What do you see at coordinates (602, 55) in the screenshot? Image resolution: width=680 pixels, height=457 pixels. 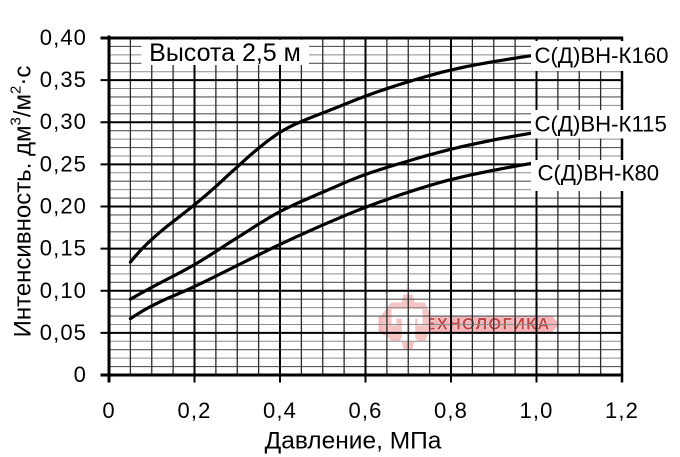 I see `svg-text: С(Д)ВН-К160` at bounding box center [602, 55].